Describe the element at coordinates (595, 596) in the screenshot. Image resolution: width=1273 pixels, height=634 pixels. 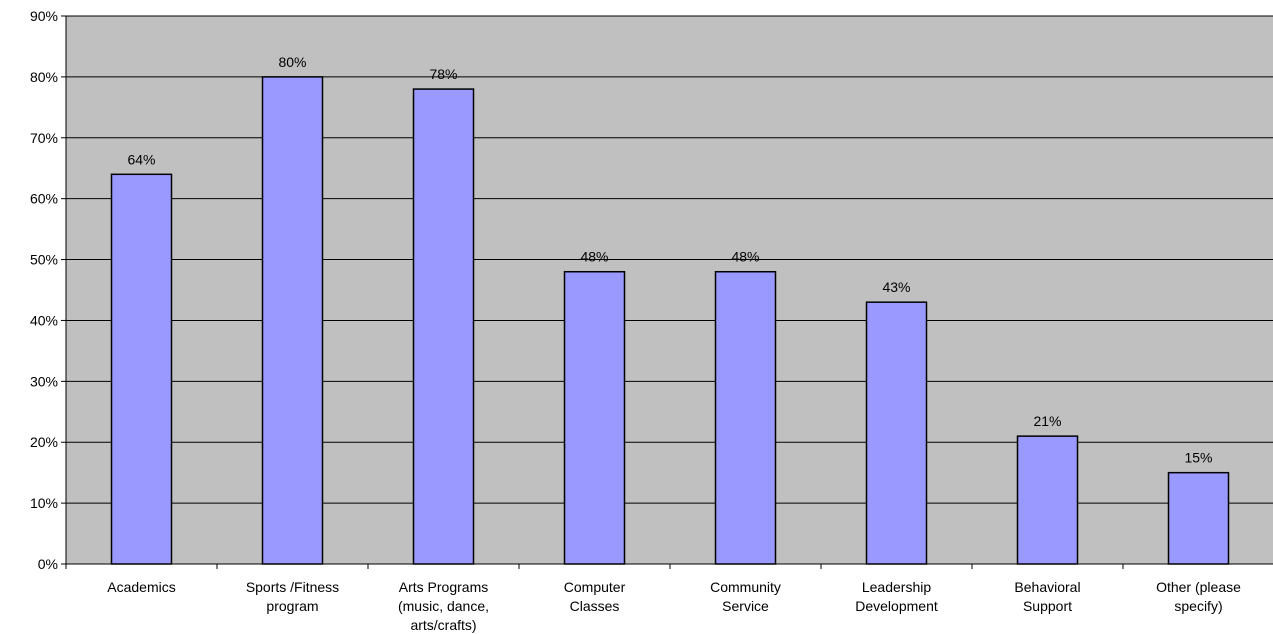
I see `x-category-label: Computer Classes` at that location.